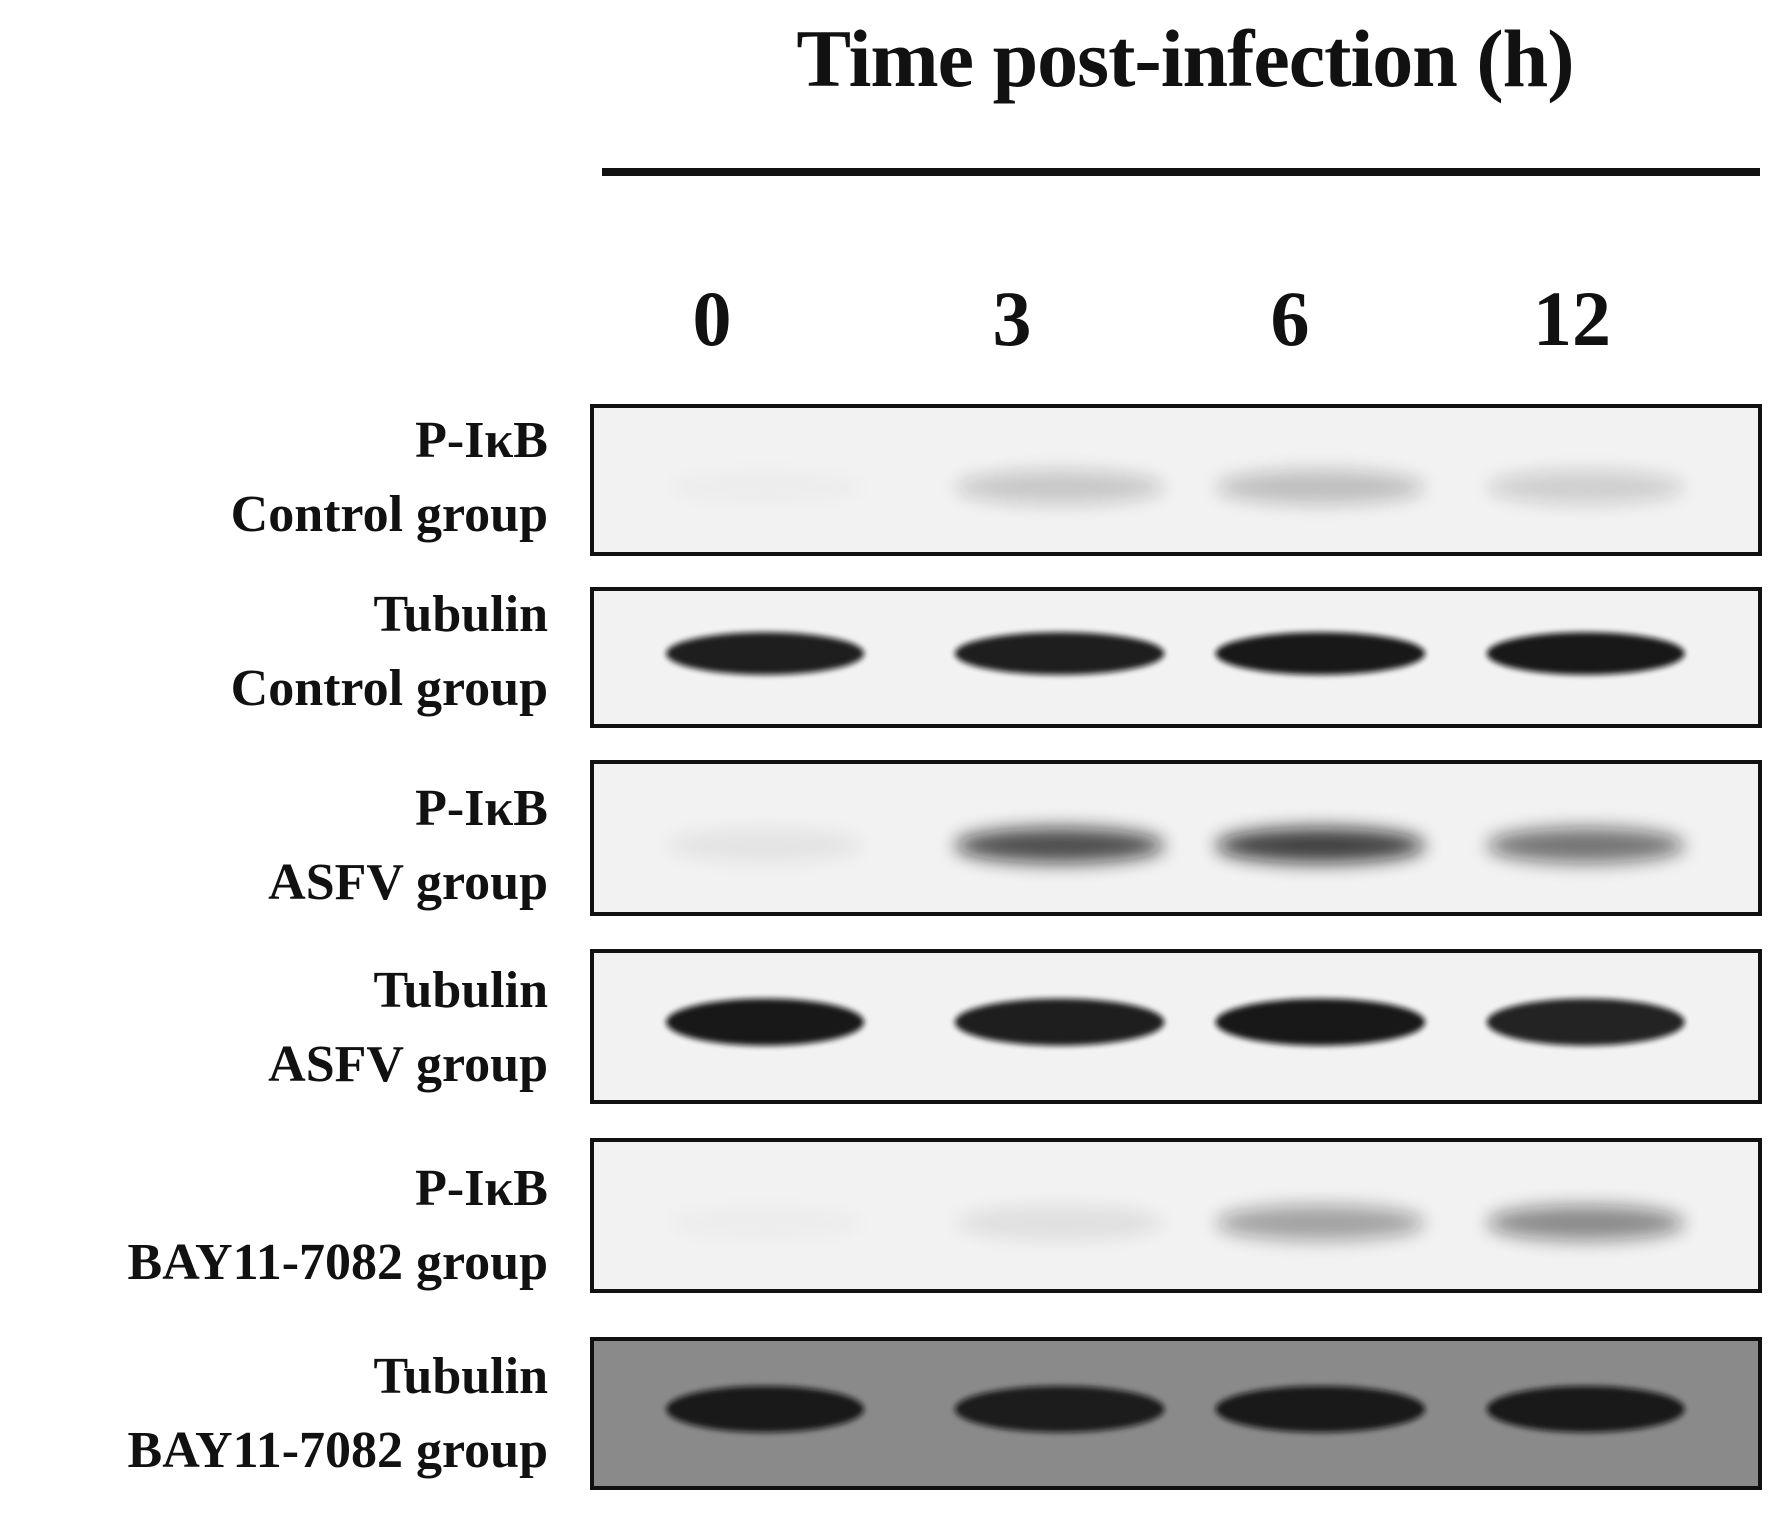 This screenshot has width=1781, height=1518. What do you see at coordinates (712, 318) in the screenshot?
I see `lane-label-0h: 0` at bounding box center [712, 318].